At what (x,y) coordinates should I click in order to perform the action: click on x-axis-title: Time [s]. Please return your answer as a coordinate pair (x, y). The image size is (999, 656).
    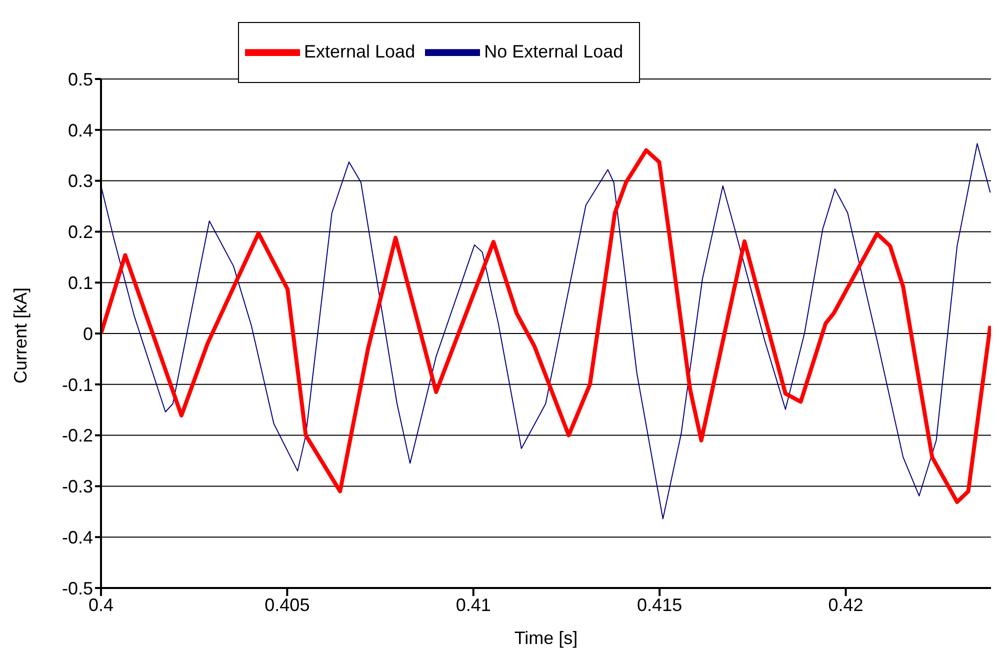
    Looking at the image, I should click on (546, 638).